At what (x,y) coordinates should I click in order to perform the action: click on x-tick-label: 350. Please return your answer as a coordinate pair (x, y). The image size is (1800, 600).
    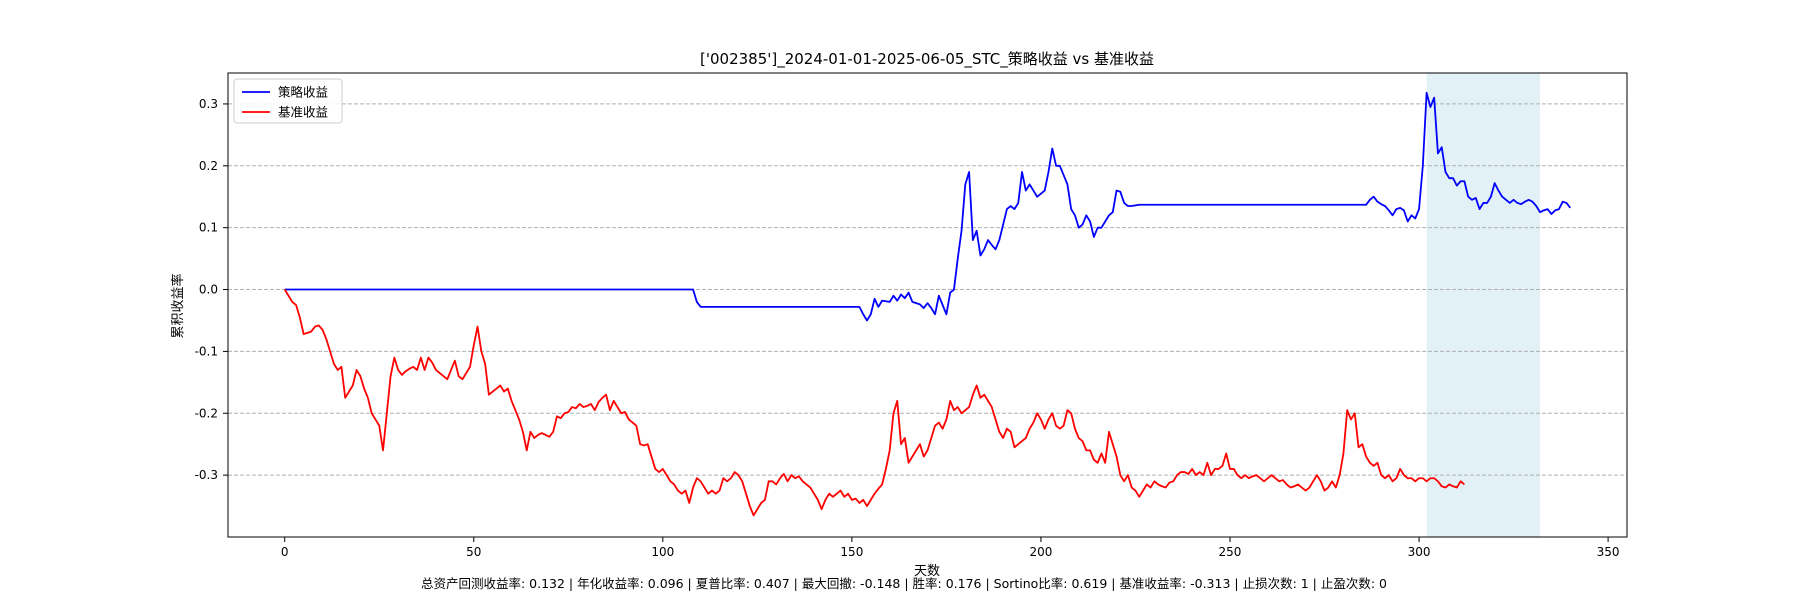
    Looking at the image, I should click on (1608, 552).